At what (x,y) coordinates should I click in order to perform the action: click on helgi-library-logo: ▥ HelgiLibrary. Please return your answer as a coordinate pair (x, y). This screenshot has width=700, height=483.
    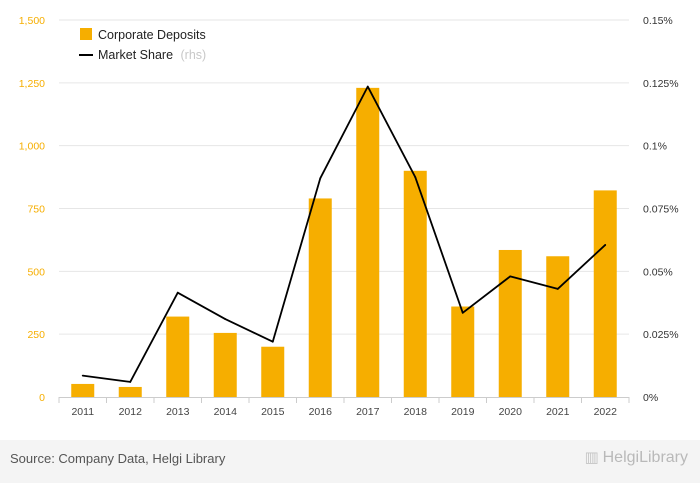
    Looking at the image, I should click on (636, 457).